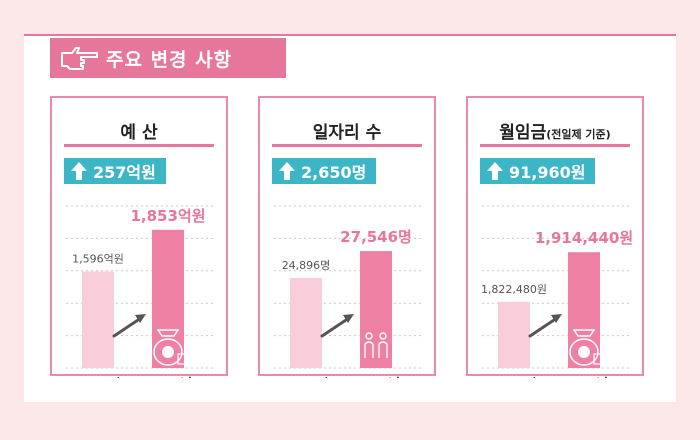  I want to click on value-label: 27,546명, so click(376, 237).